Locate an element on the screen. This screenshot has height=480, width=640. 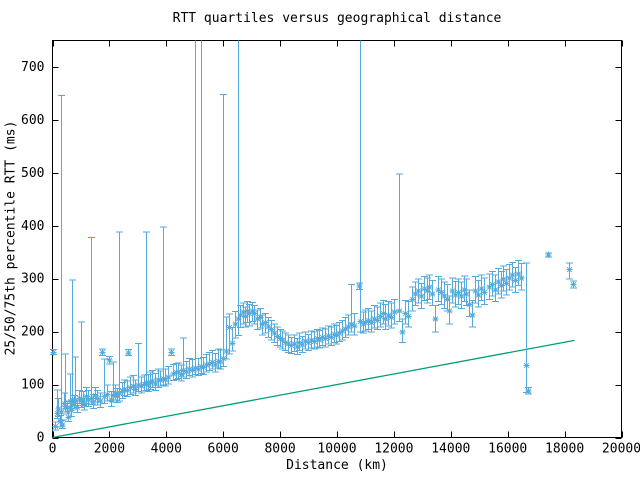
y-tick-label: 500 is located at coordinates (32, 173).